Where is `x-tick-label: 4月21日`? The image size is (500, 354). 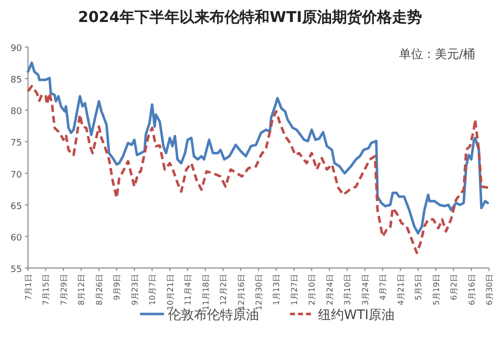 x-tick-label: 4月21日 is located at coordinates (401, 290).